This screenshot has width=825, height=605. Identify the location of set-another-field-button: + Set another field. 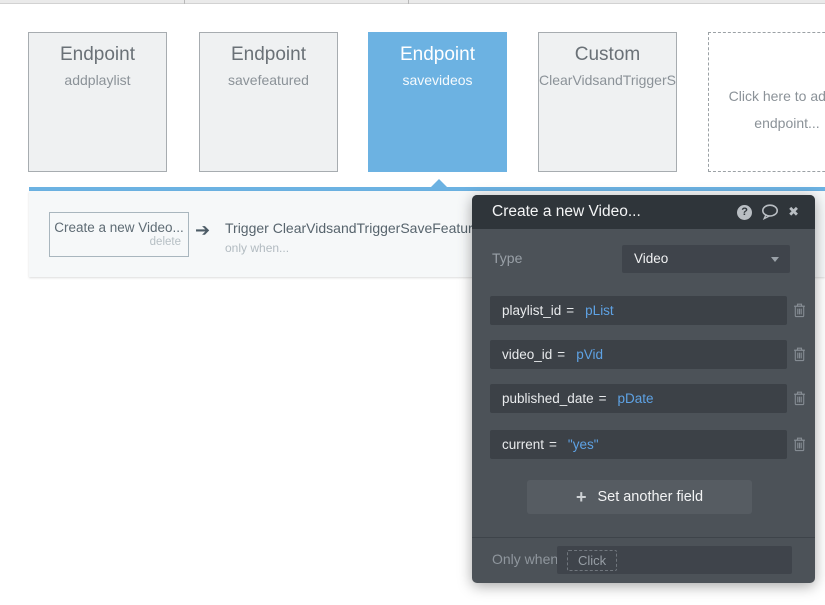
(639, 497).